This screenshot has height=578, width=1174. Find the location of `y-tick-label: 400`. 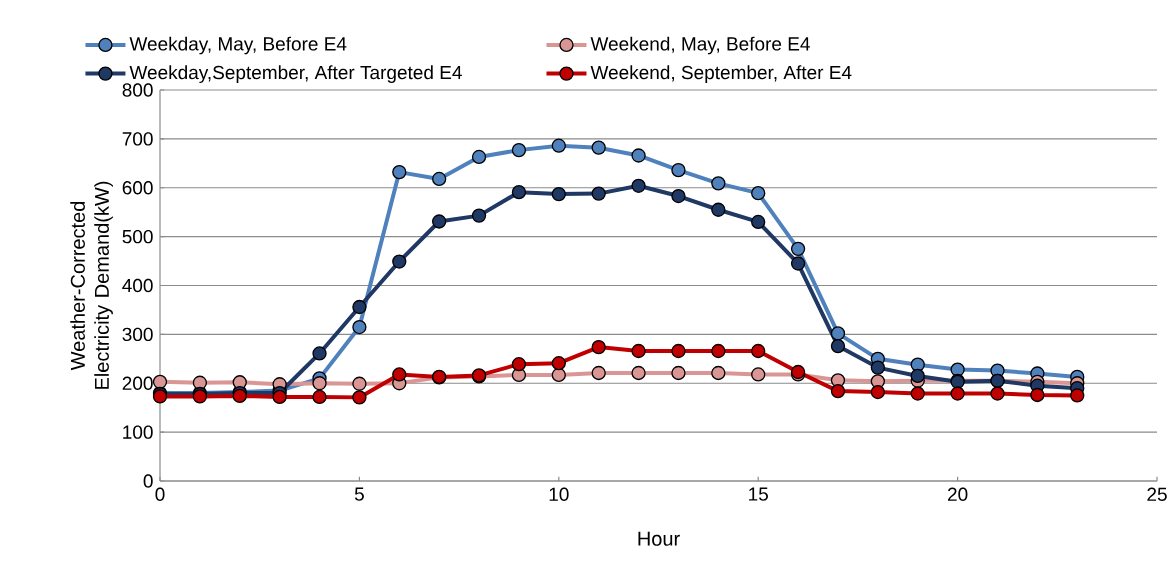

y-tick-label: 400 is located at coordinates (137, 285).